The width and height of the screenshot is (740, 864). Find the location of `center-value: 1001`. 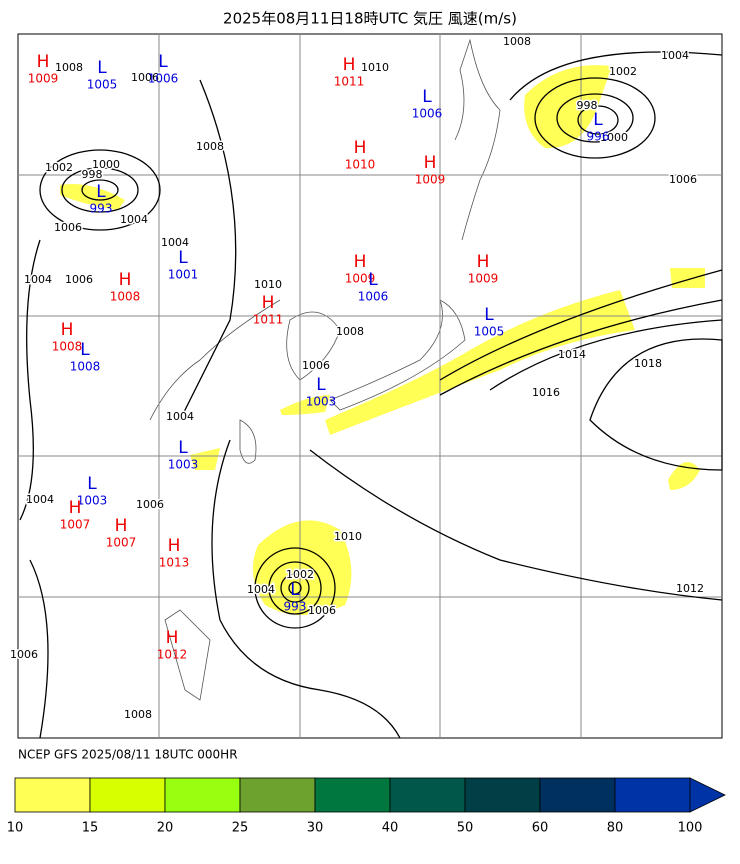

center-value: 1001 is located at coordinates (183, 275).